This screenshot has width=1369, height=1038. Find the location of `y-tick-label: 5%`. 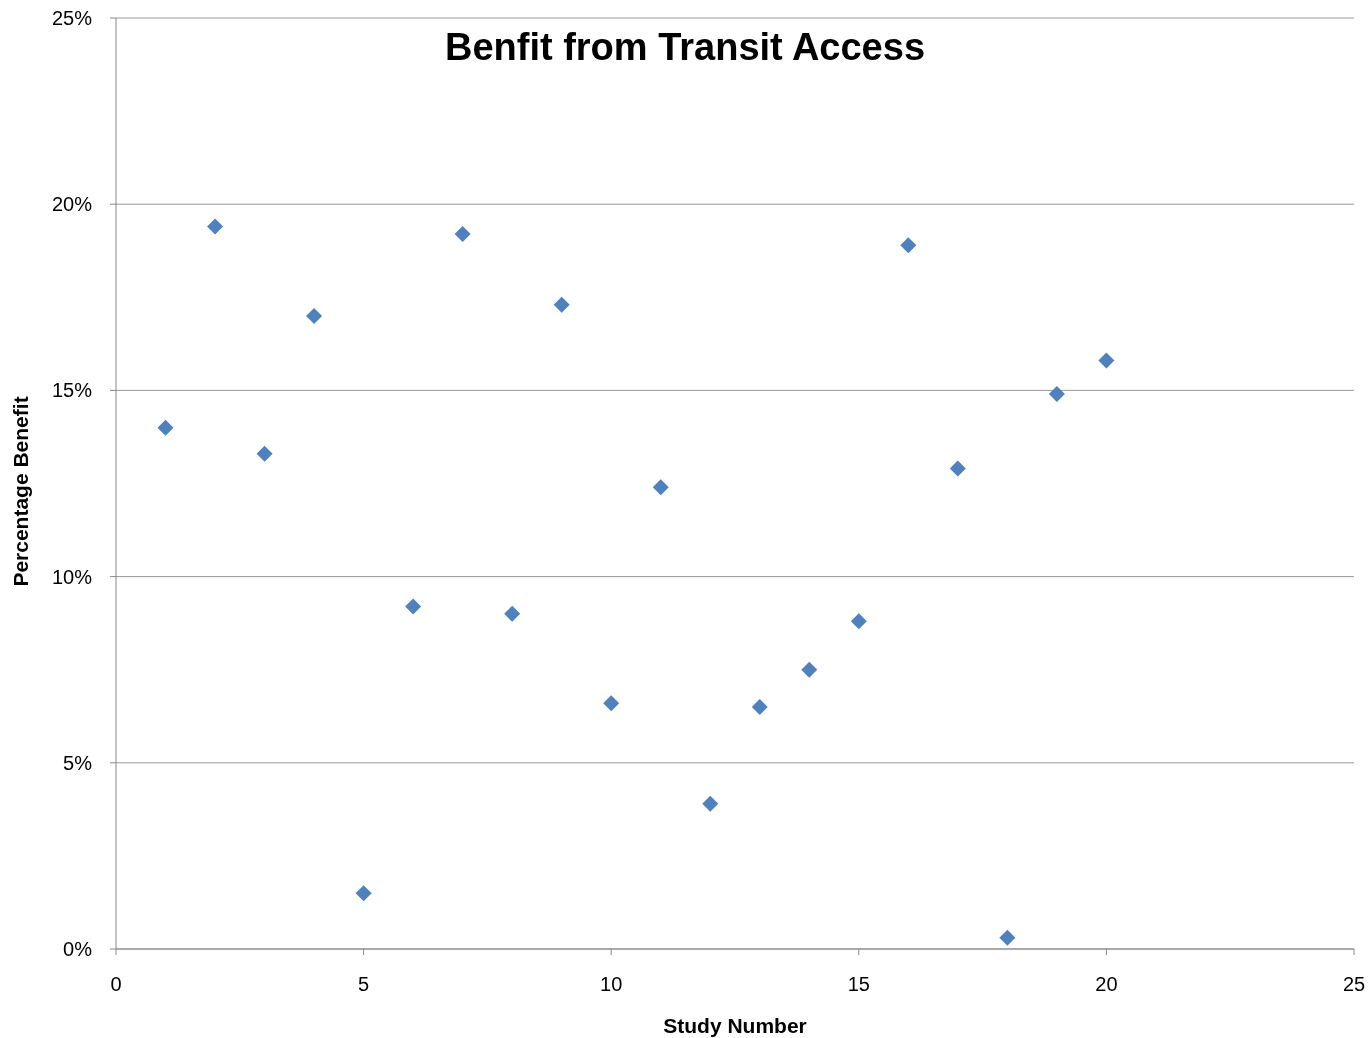

y-tick-label: 5% is located at coordinates (78, 762).